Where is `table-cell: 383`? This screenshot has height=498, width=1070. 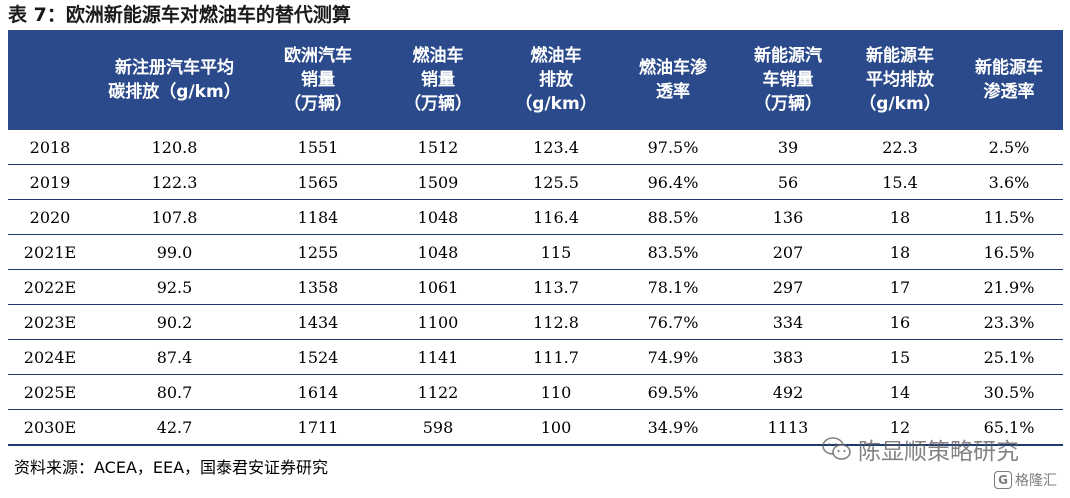
table-cell: 383 is located at coordinates (788, 357).